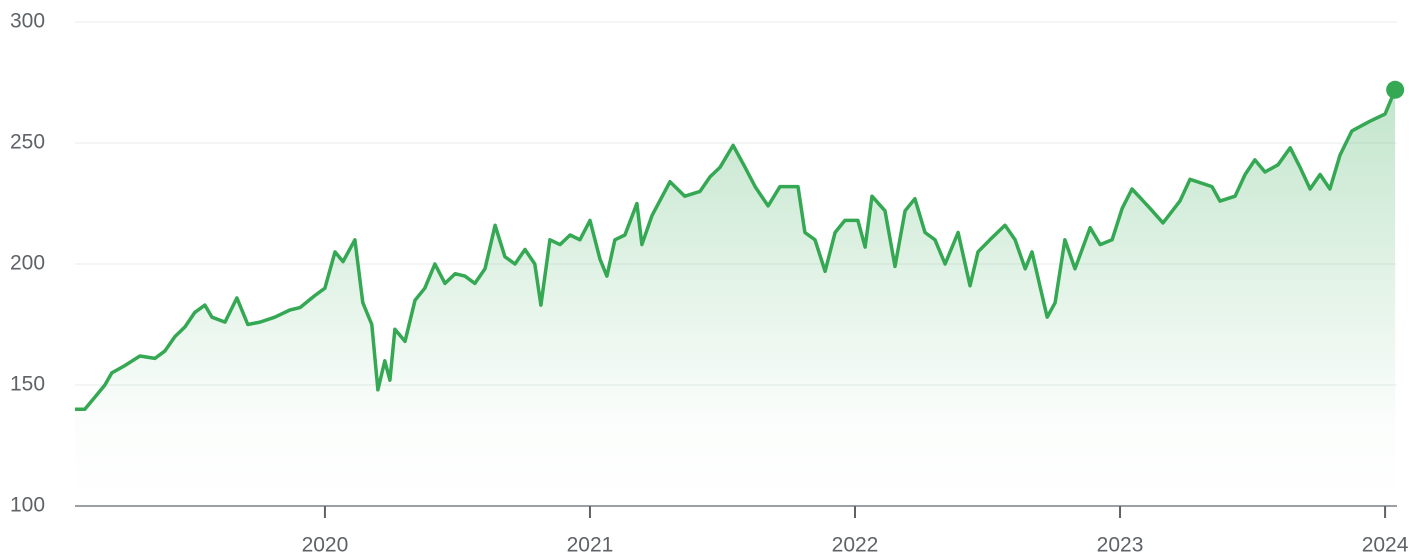 This screenshot has width=1427, height=556. I want to click on x-tick-label: 2021, so click(590, 545).